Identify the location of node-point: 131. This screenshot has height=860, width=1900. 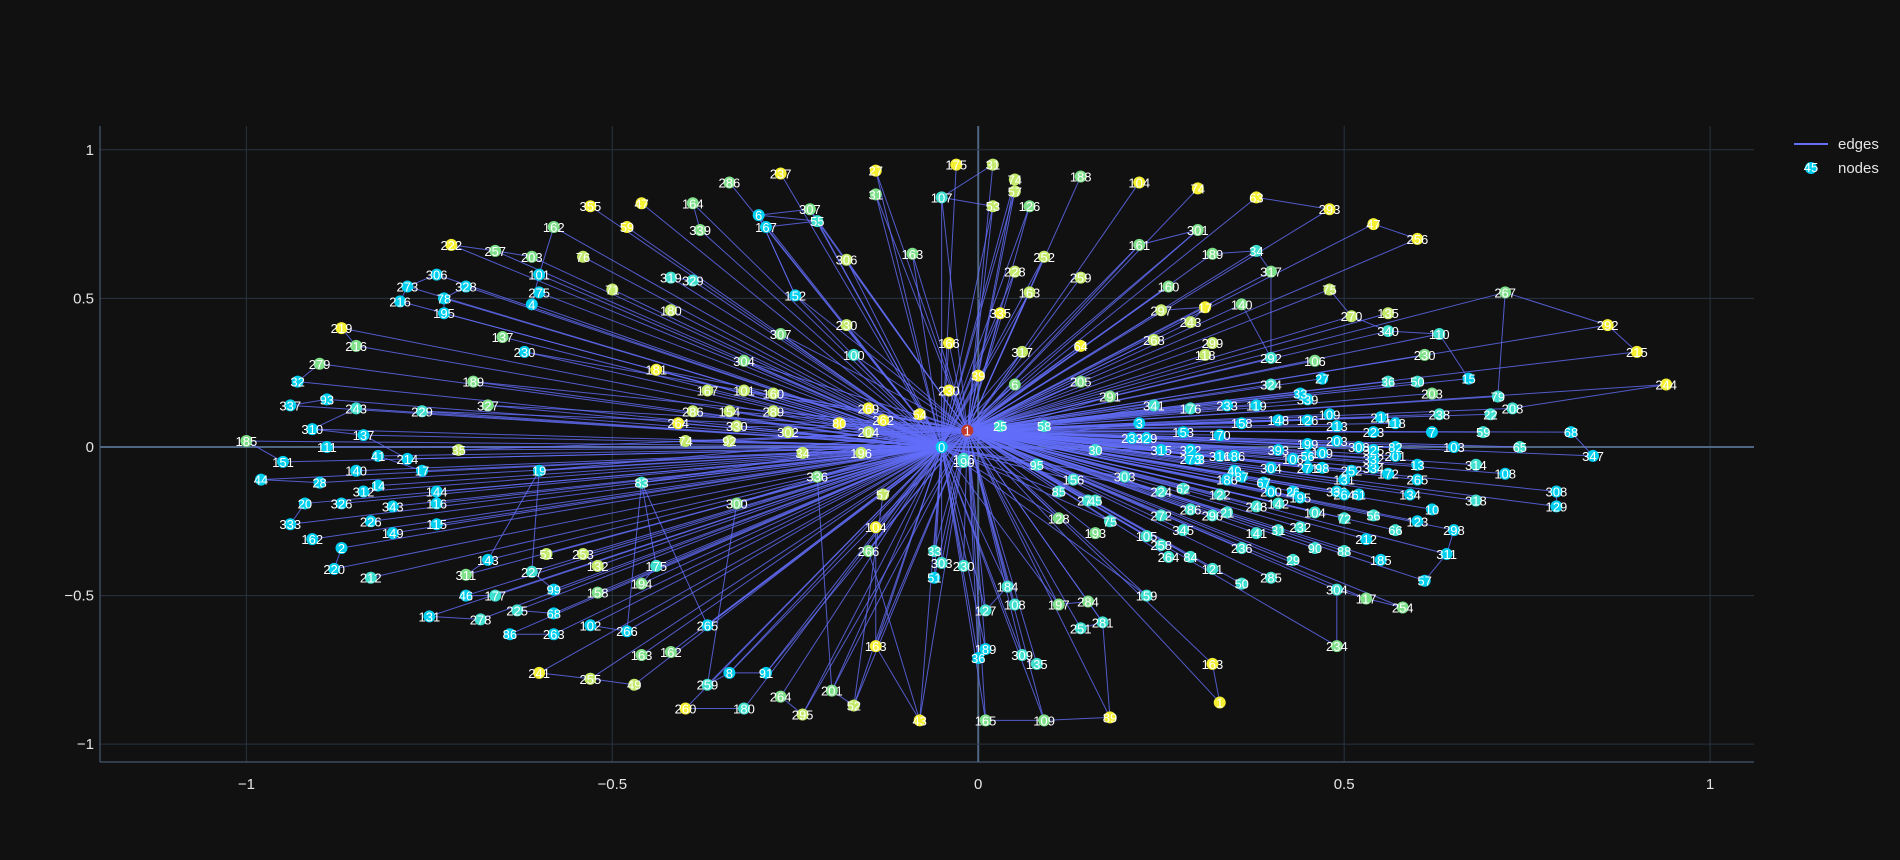
(429, 616).